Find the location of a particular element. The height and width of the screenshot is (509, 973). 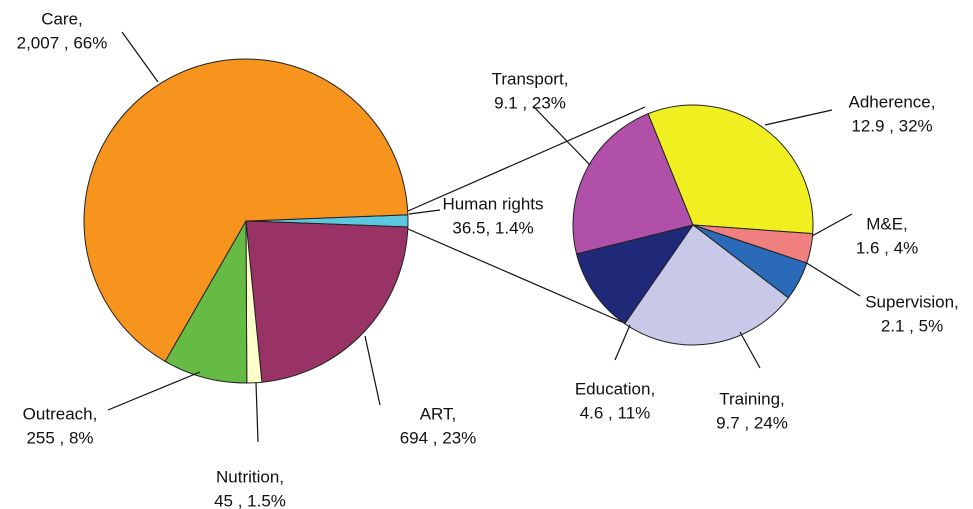

value-label: 9.7 , 24% is located at coordinates (752, 422).